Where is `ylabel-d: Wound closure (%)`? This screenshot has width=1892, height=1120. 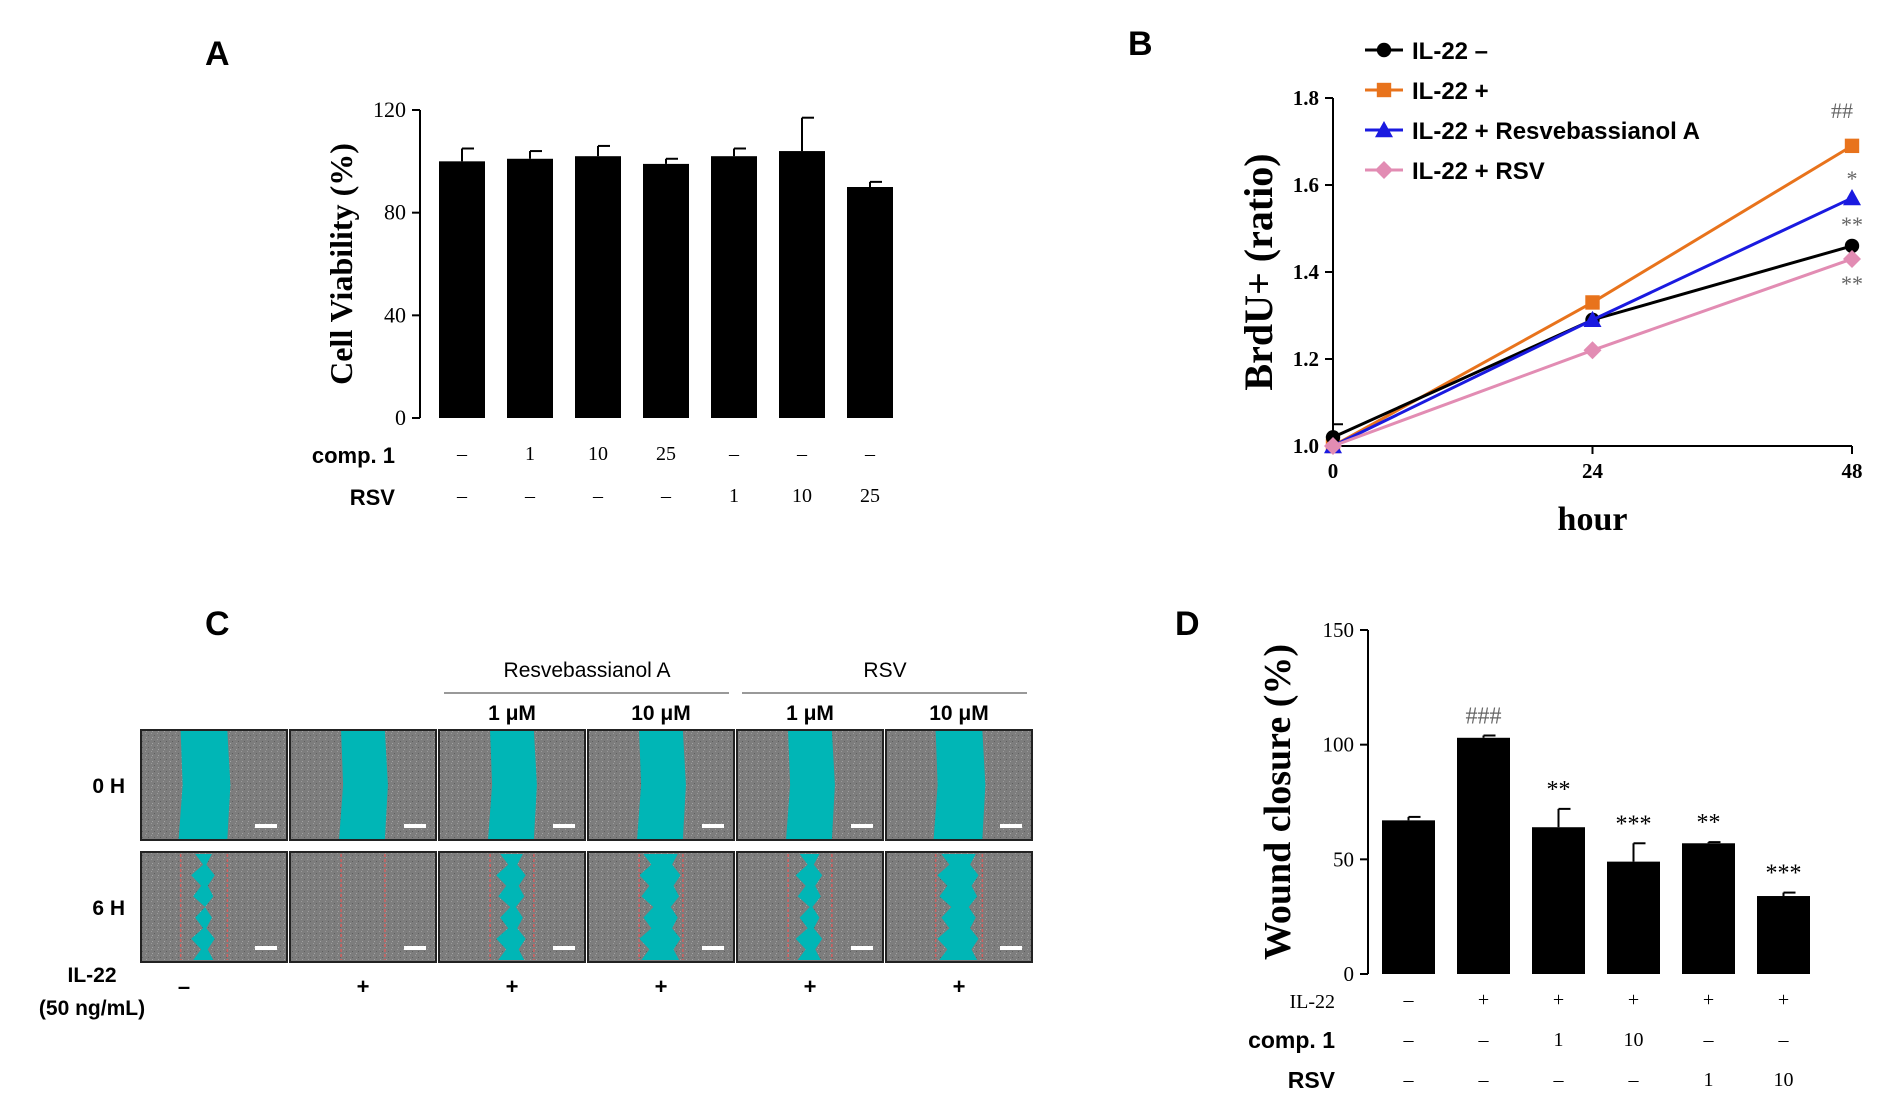 ylabel-d: Wound closure (%) is located at coordinates (1278, 802).